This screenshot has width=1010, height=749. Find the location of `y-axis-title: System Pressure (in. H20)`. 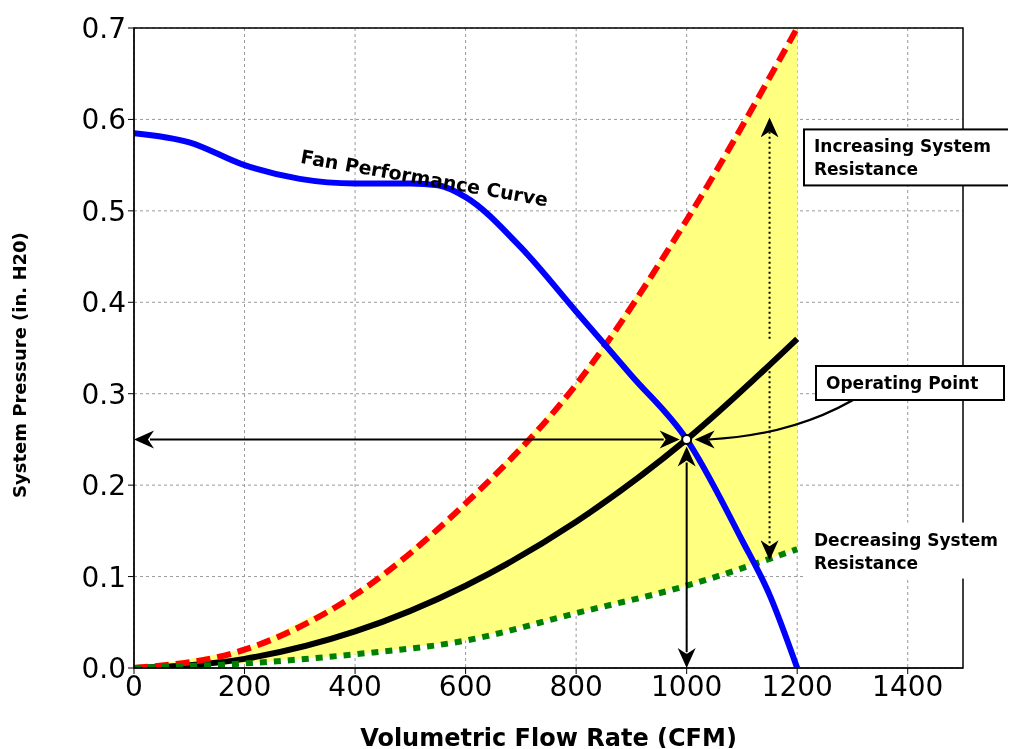

y-axis-title: System Pressure (in. H20) is located at coordinates (20, 365).